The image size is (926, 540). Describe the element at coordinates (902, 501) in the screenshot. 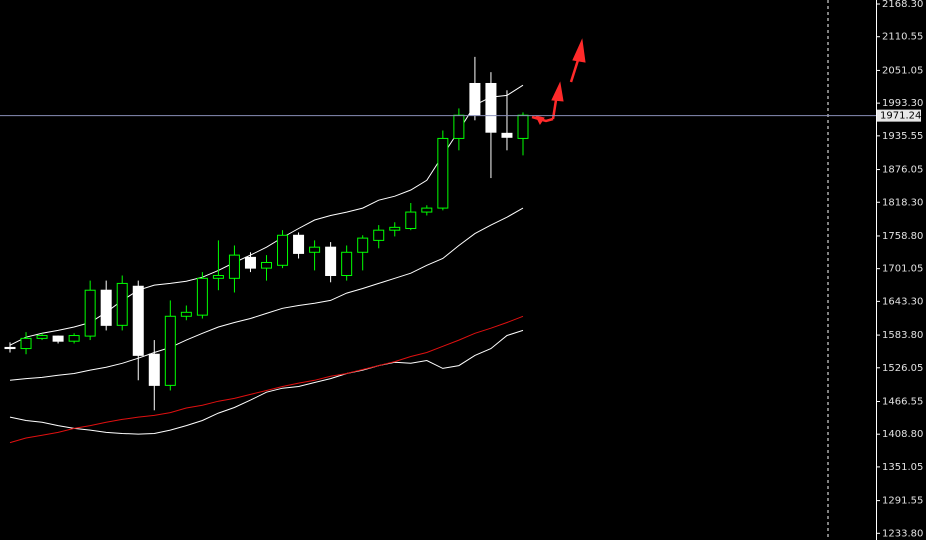

I see `y-tick-label: 1291.55` at that location.